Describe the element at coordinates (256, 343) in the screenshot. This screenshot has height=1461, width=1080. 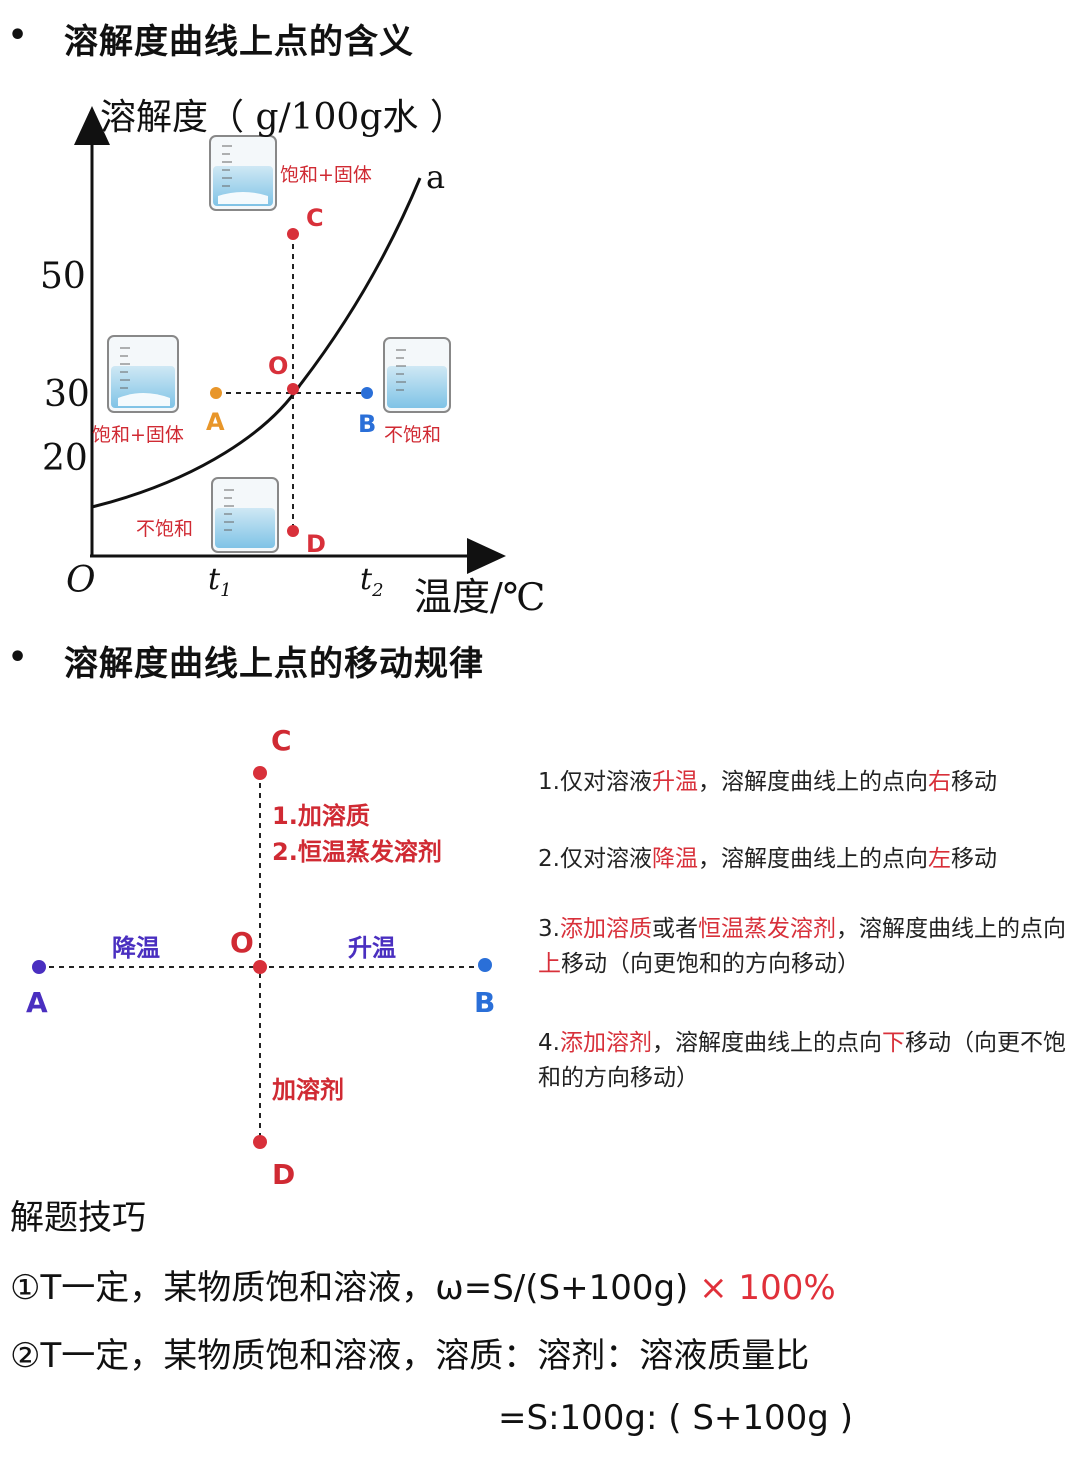
I see `solubility-curve-a` at that location.